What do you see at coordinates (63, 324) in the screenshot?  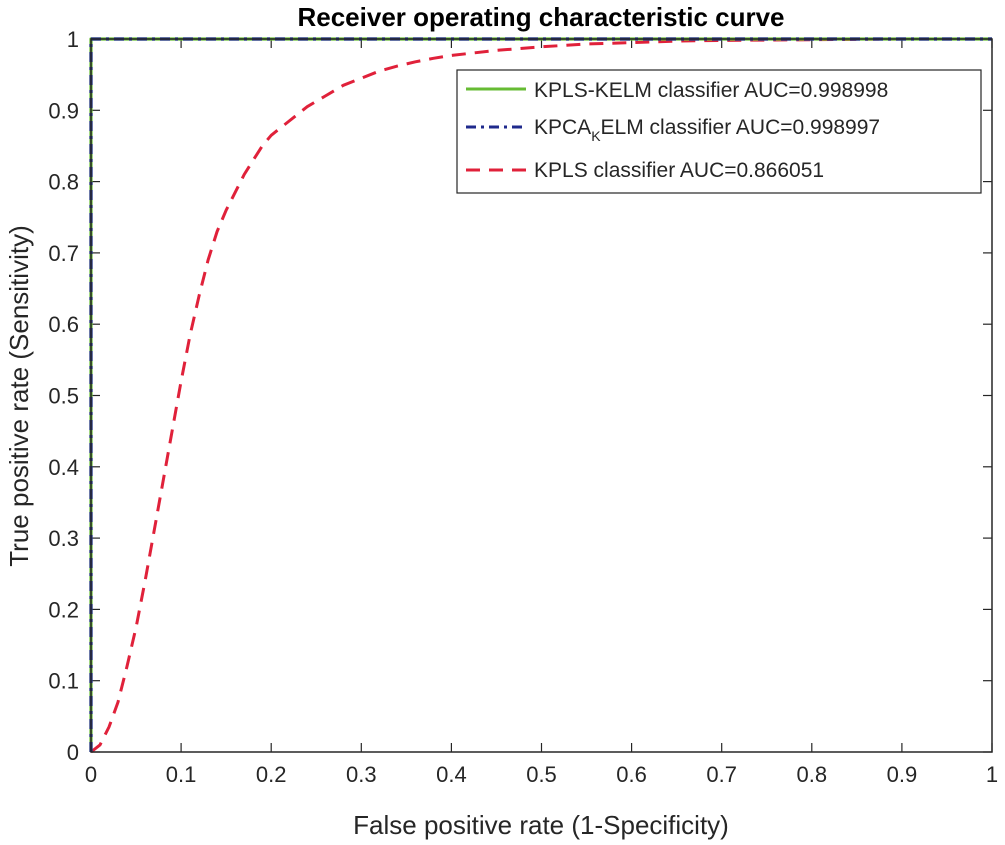 I see `y-tick-label: 0.6` at bounding box center [63, 324].